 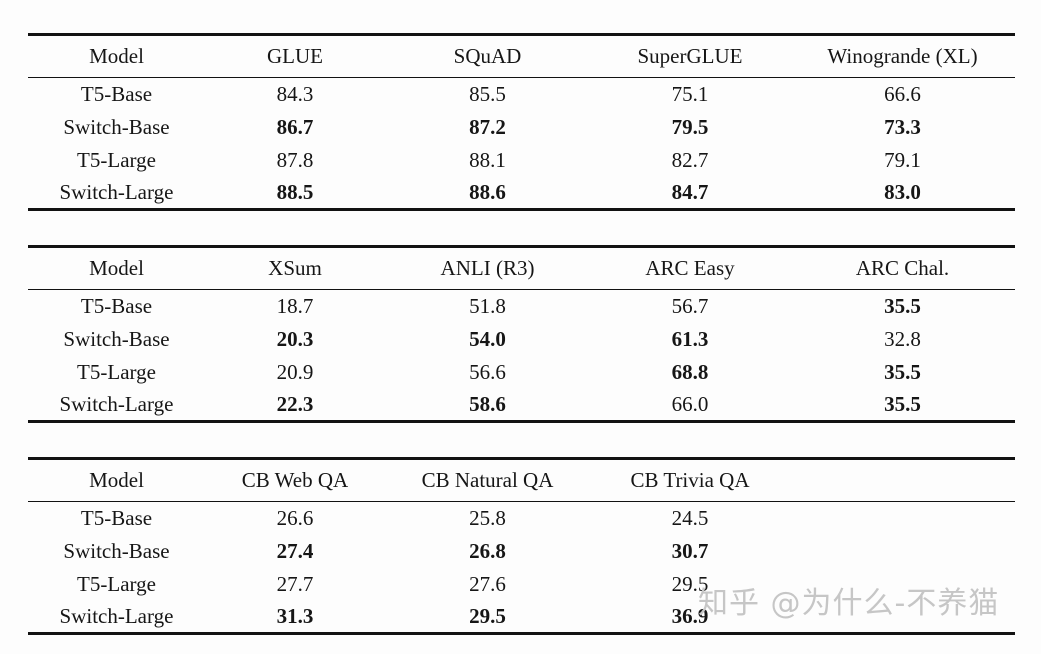 I want to click on cell-value: 61.3, so click(x=690, y=338).